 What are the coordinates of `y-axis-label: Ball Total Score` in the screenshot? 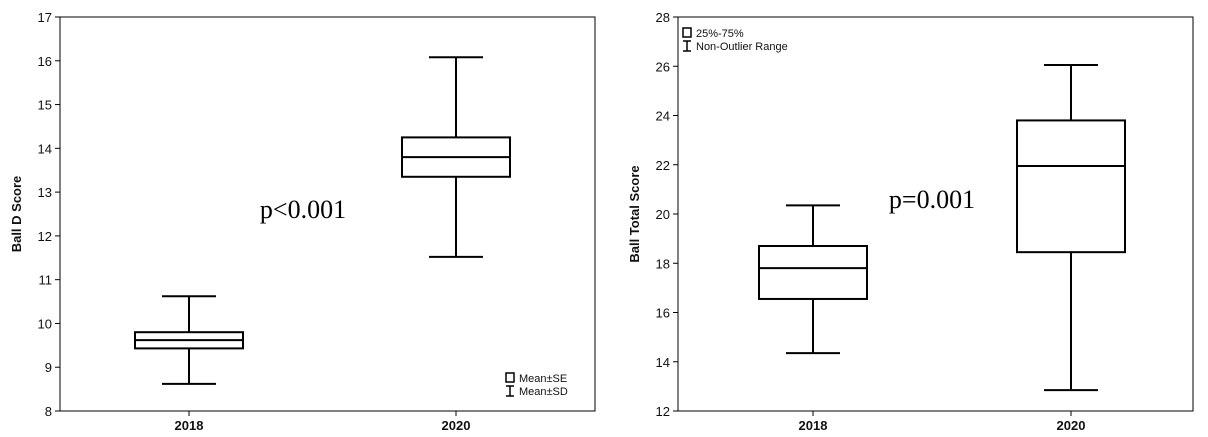 It's located at (634, 213).